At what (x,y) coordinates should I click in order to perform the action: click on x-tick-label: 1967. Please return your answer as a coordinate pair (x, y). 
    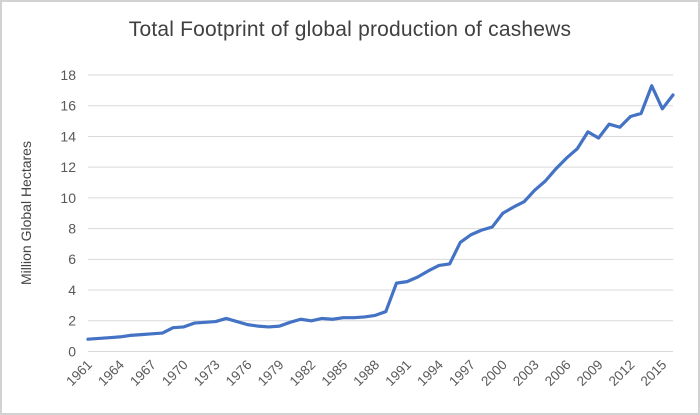
    Looking at the image, I should click on (143, 373).